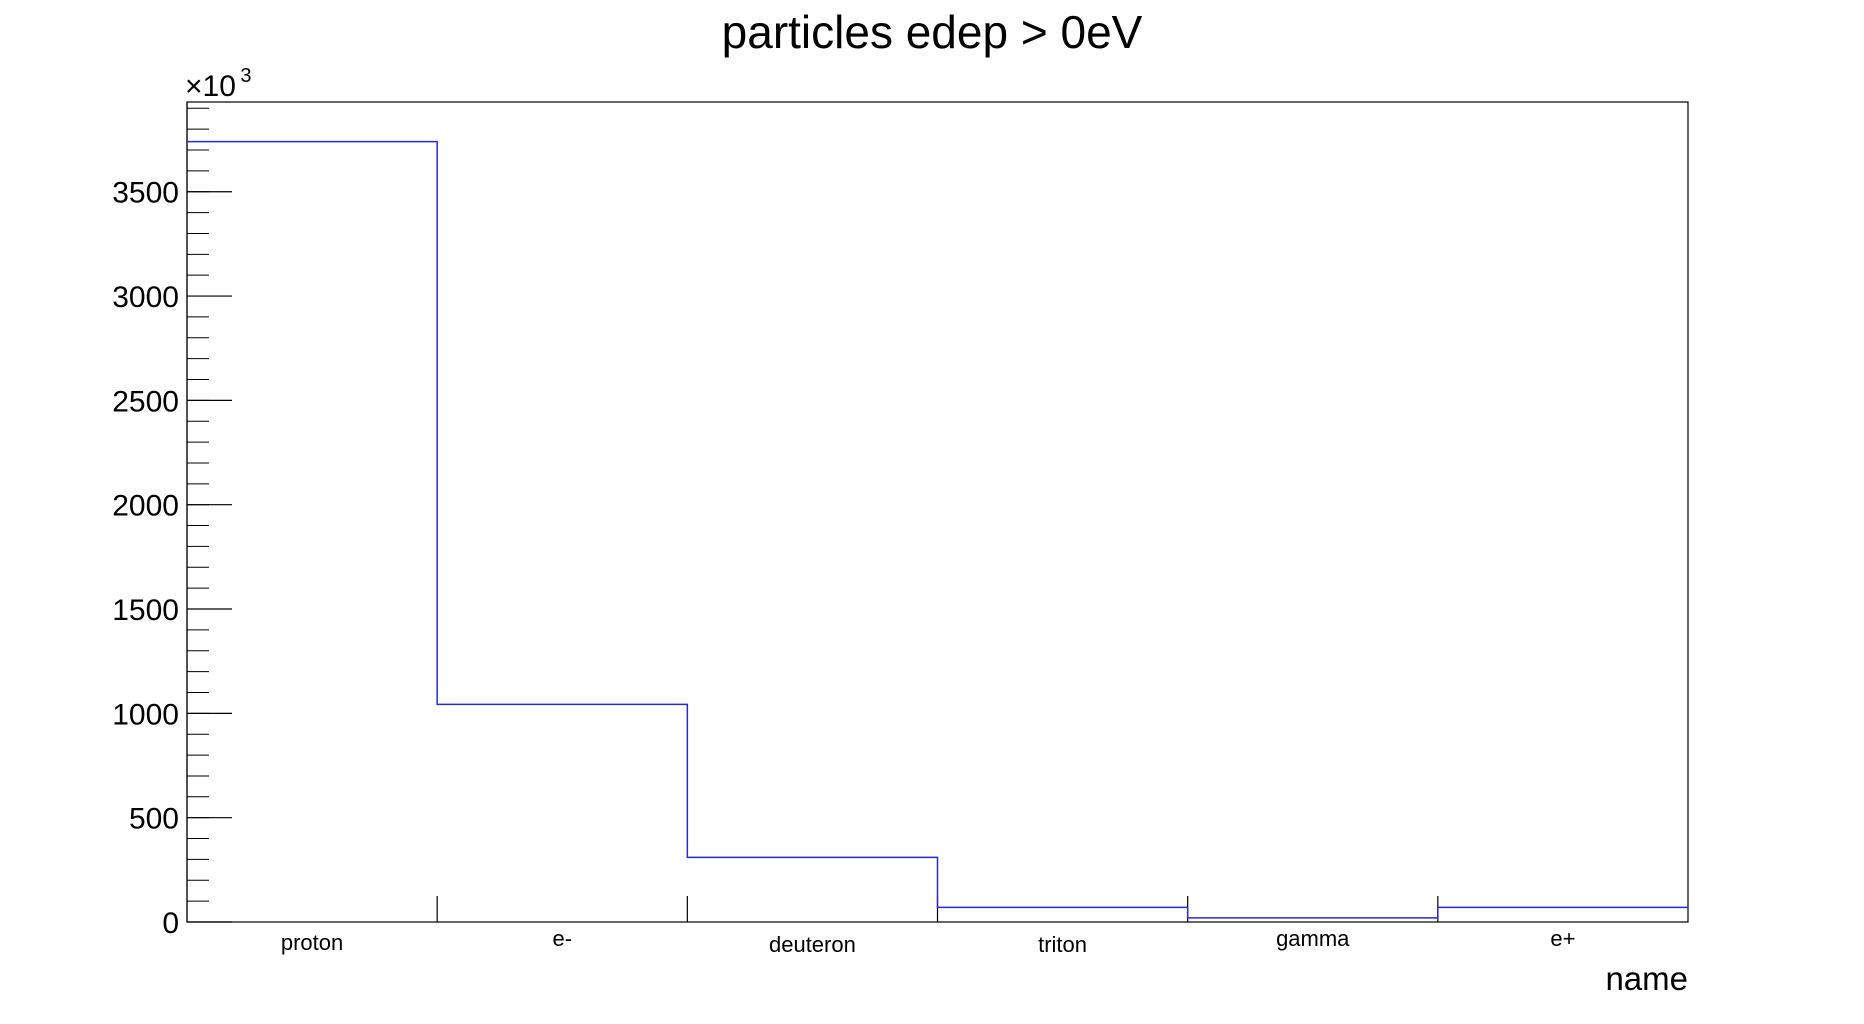 The width and height of the screenshot is (1864, 1024). Describe the element at coordinates (562, 813) in the screenshot. I see `histogram-bar-e-` at that location.